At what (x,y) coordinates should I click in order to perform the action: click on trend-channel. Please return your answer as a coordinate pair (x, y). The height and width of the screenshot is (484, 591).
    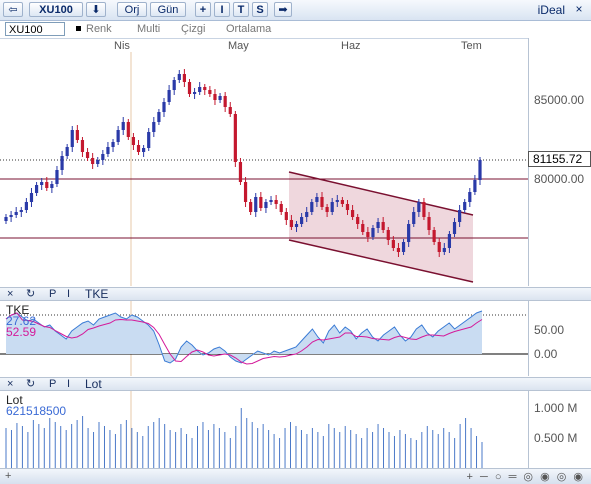
    Looking at the image, I should click on (381, 227).